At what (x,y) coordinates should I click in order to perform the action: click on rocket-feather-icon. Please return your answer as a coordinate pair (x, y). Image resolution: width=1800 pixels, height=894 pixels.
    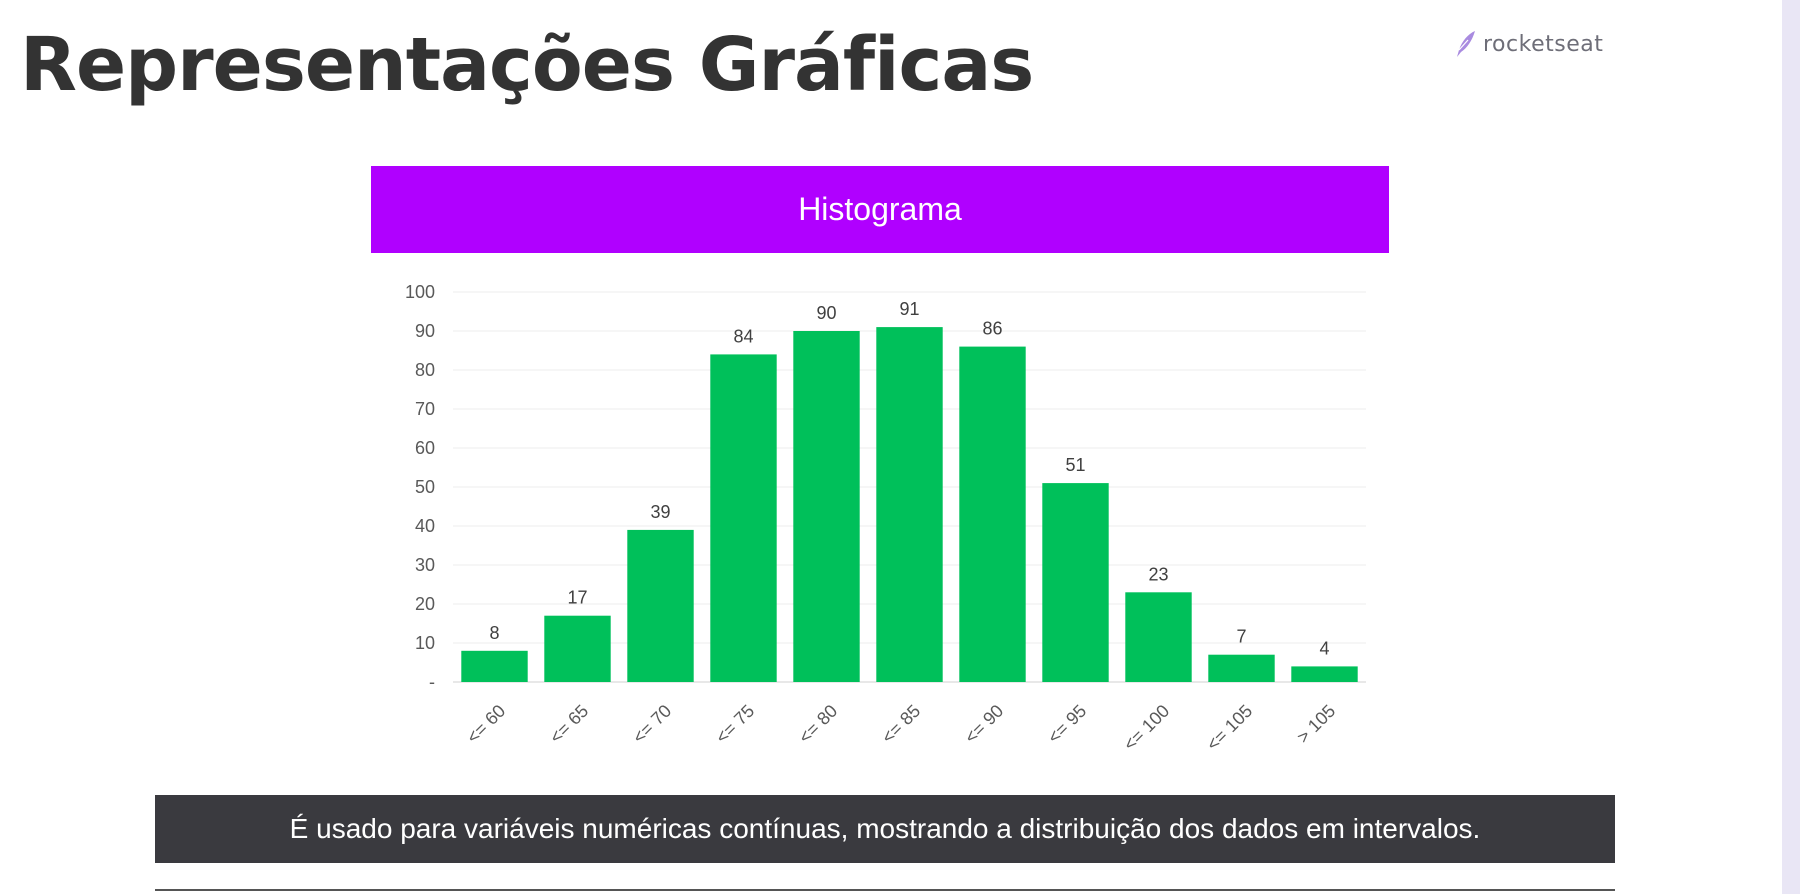
    Looking at the image, I should click on (1466, 44).